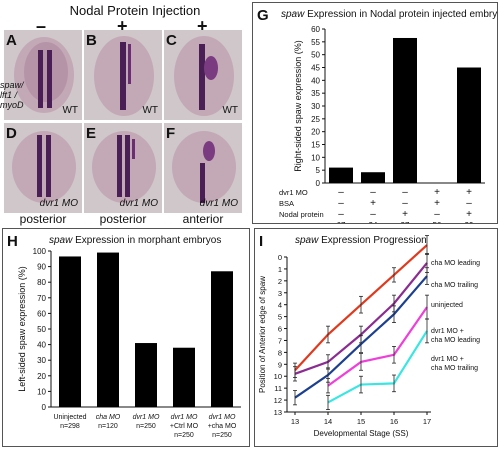  I want to click on embryo-panel-title: Nodal Protein Injection, so click(135, 10).